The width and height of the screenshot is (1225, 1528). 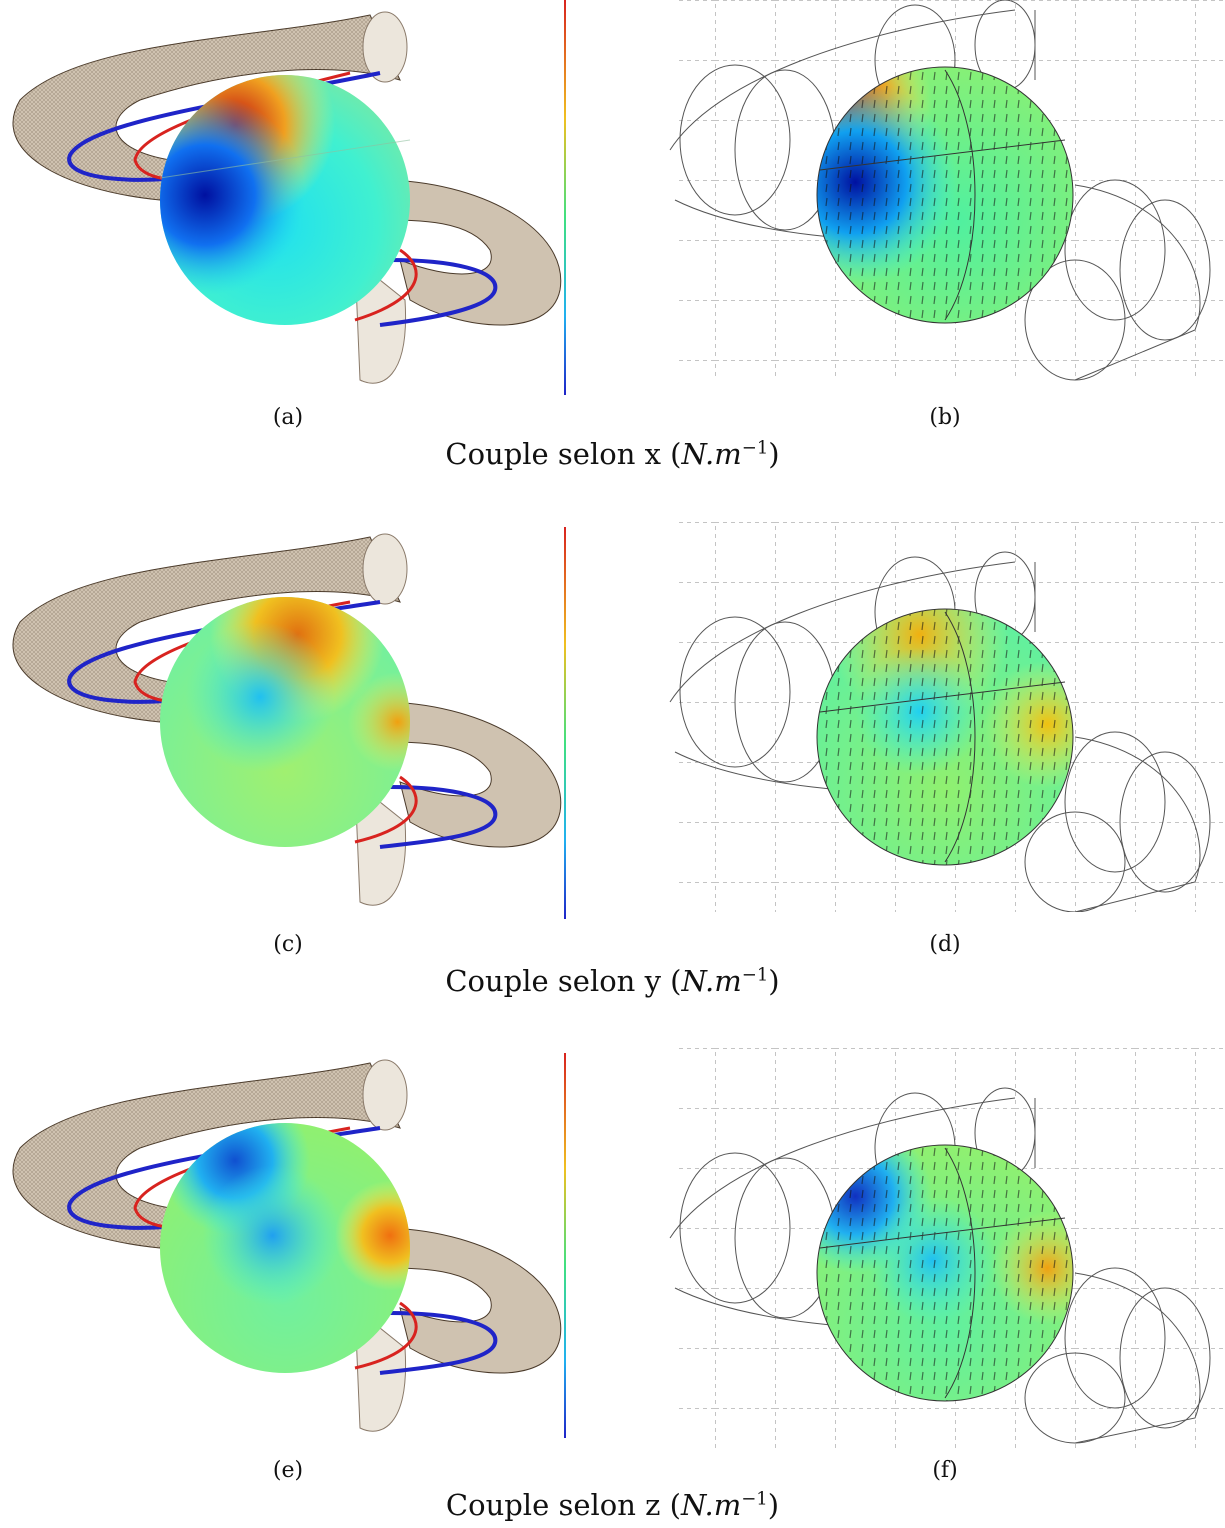 I want to click on torus-lower, so click(x=470, y=252).